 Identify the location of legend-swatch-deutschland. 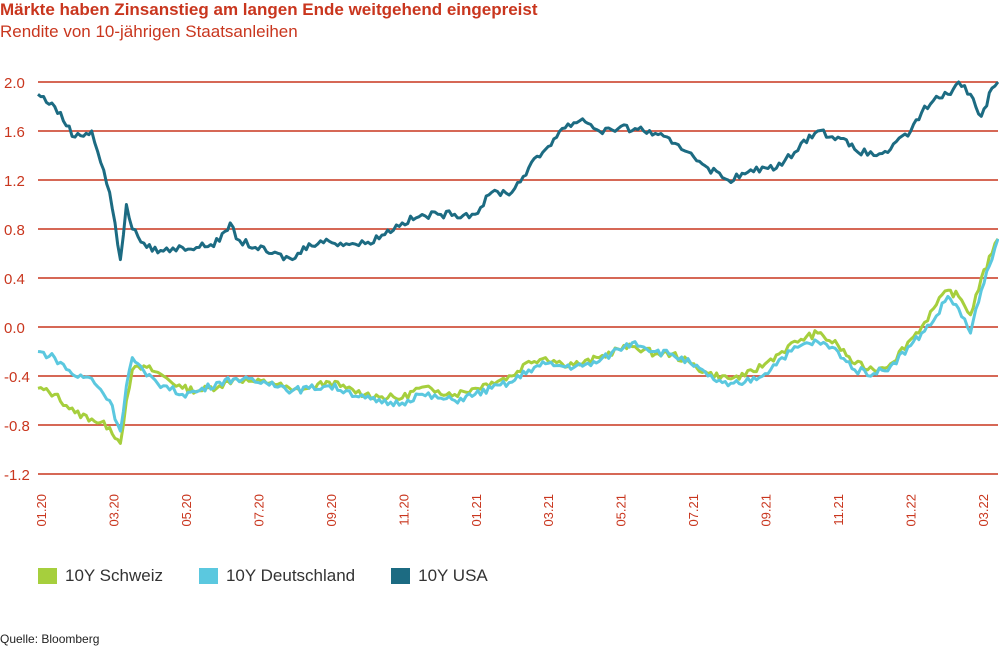
(208, 576).